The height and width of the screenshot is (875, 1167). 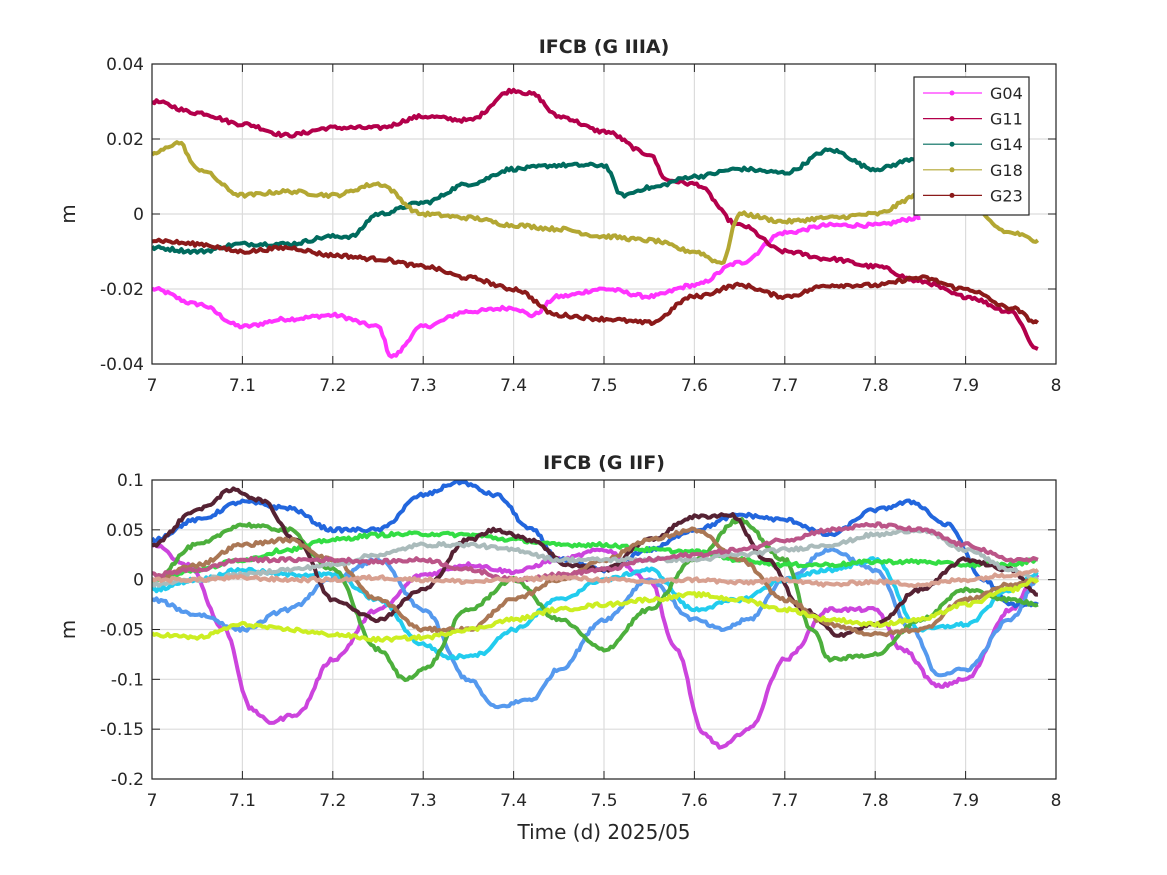 I want to click on y-tick-label: 0.02, so click(x=125, y=140).